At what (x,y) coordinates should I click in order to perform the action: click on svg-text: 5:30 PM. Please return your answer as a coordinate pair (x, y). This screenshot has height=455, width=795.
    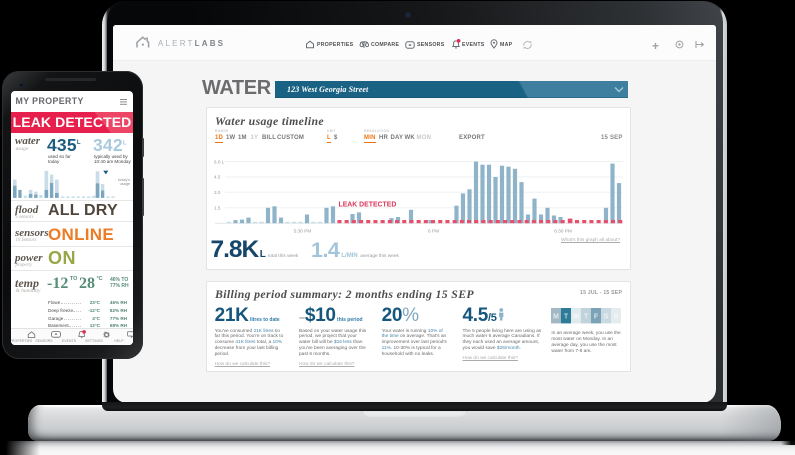
    Looking at the image, I should click on (303, 232).